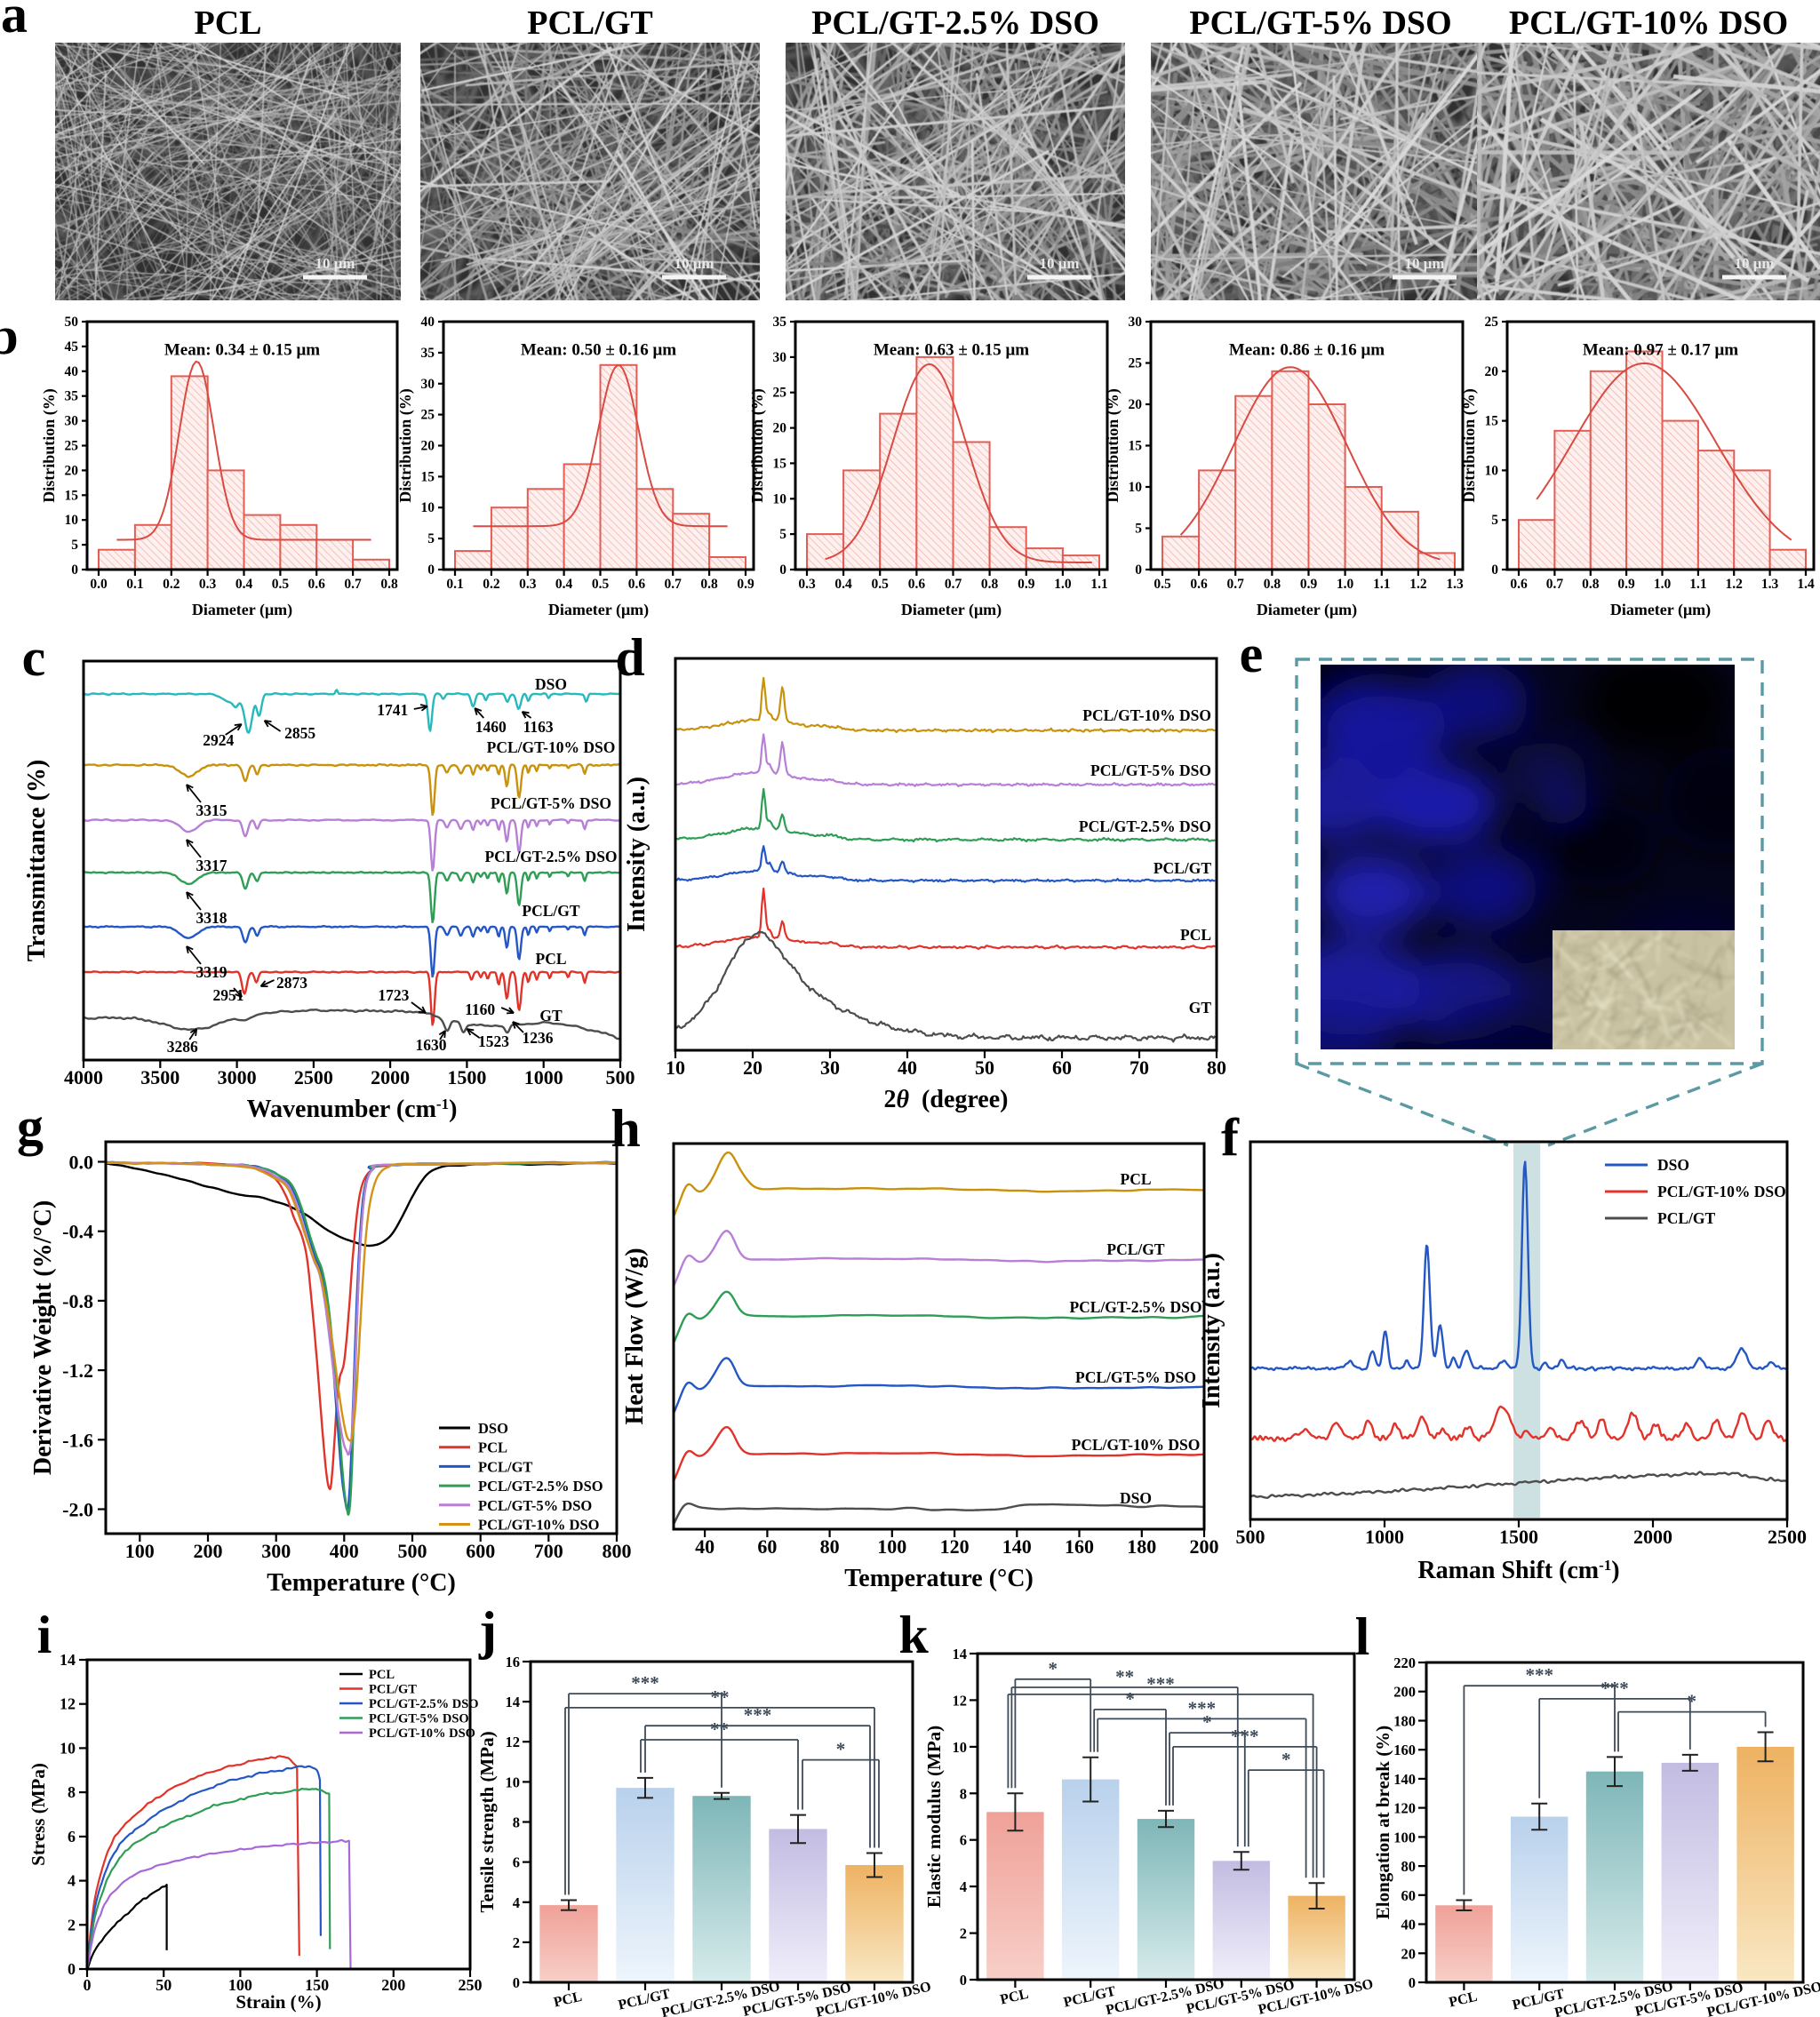 The height and width of the screenshot is (2017, 1820). What do you see at coordinates (390, 1077) in the screenshot?
I see `svg-text: 2000` at bounding box center [390, 1077].